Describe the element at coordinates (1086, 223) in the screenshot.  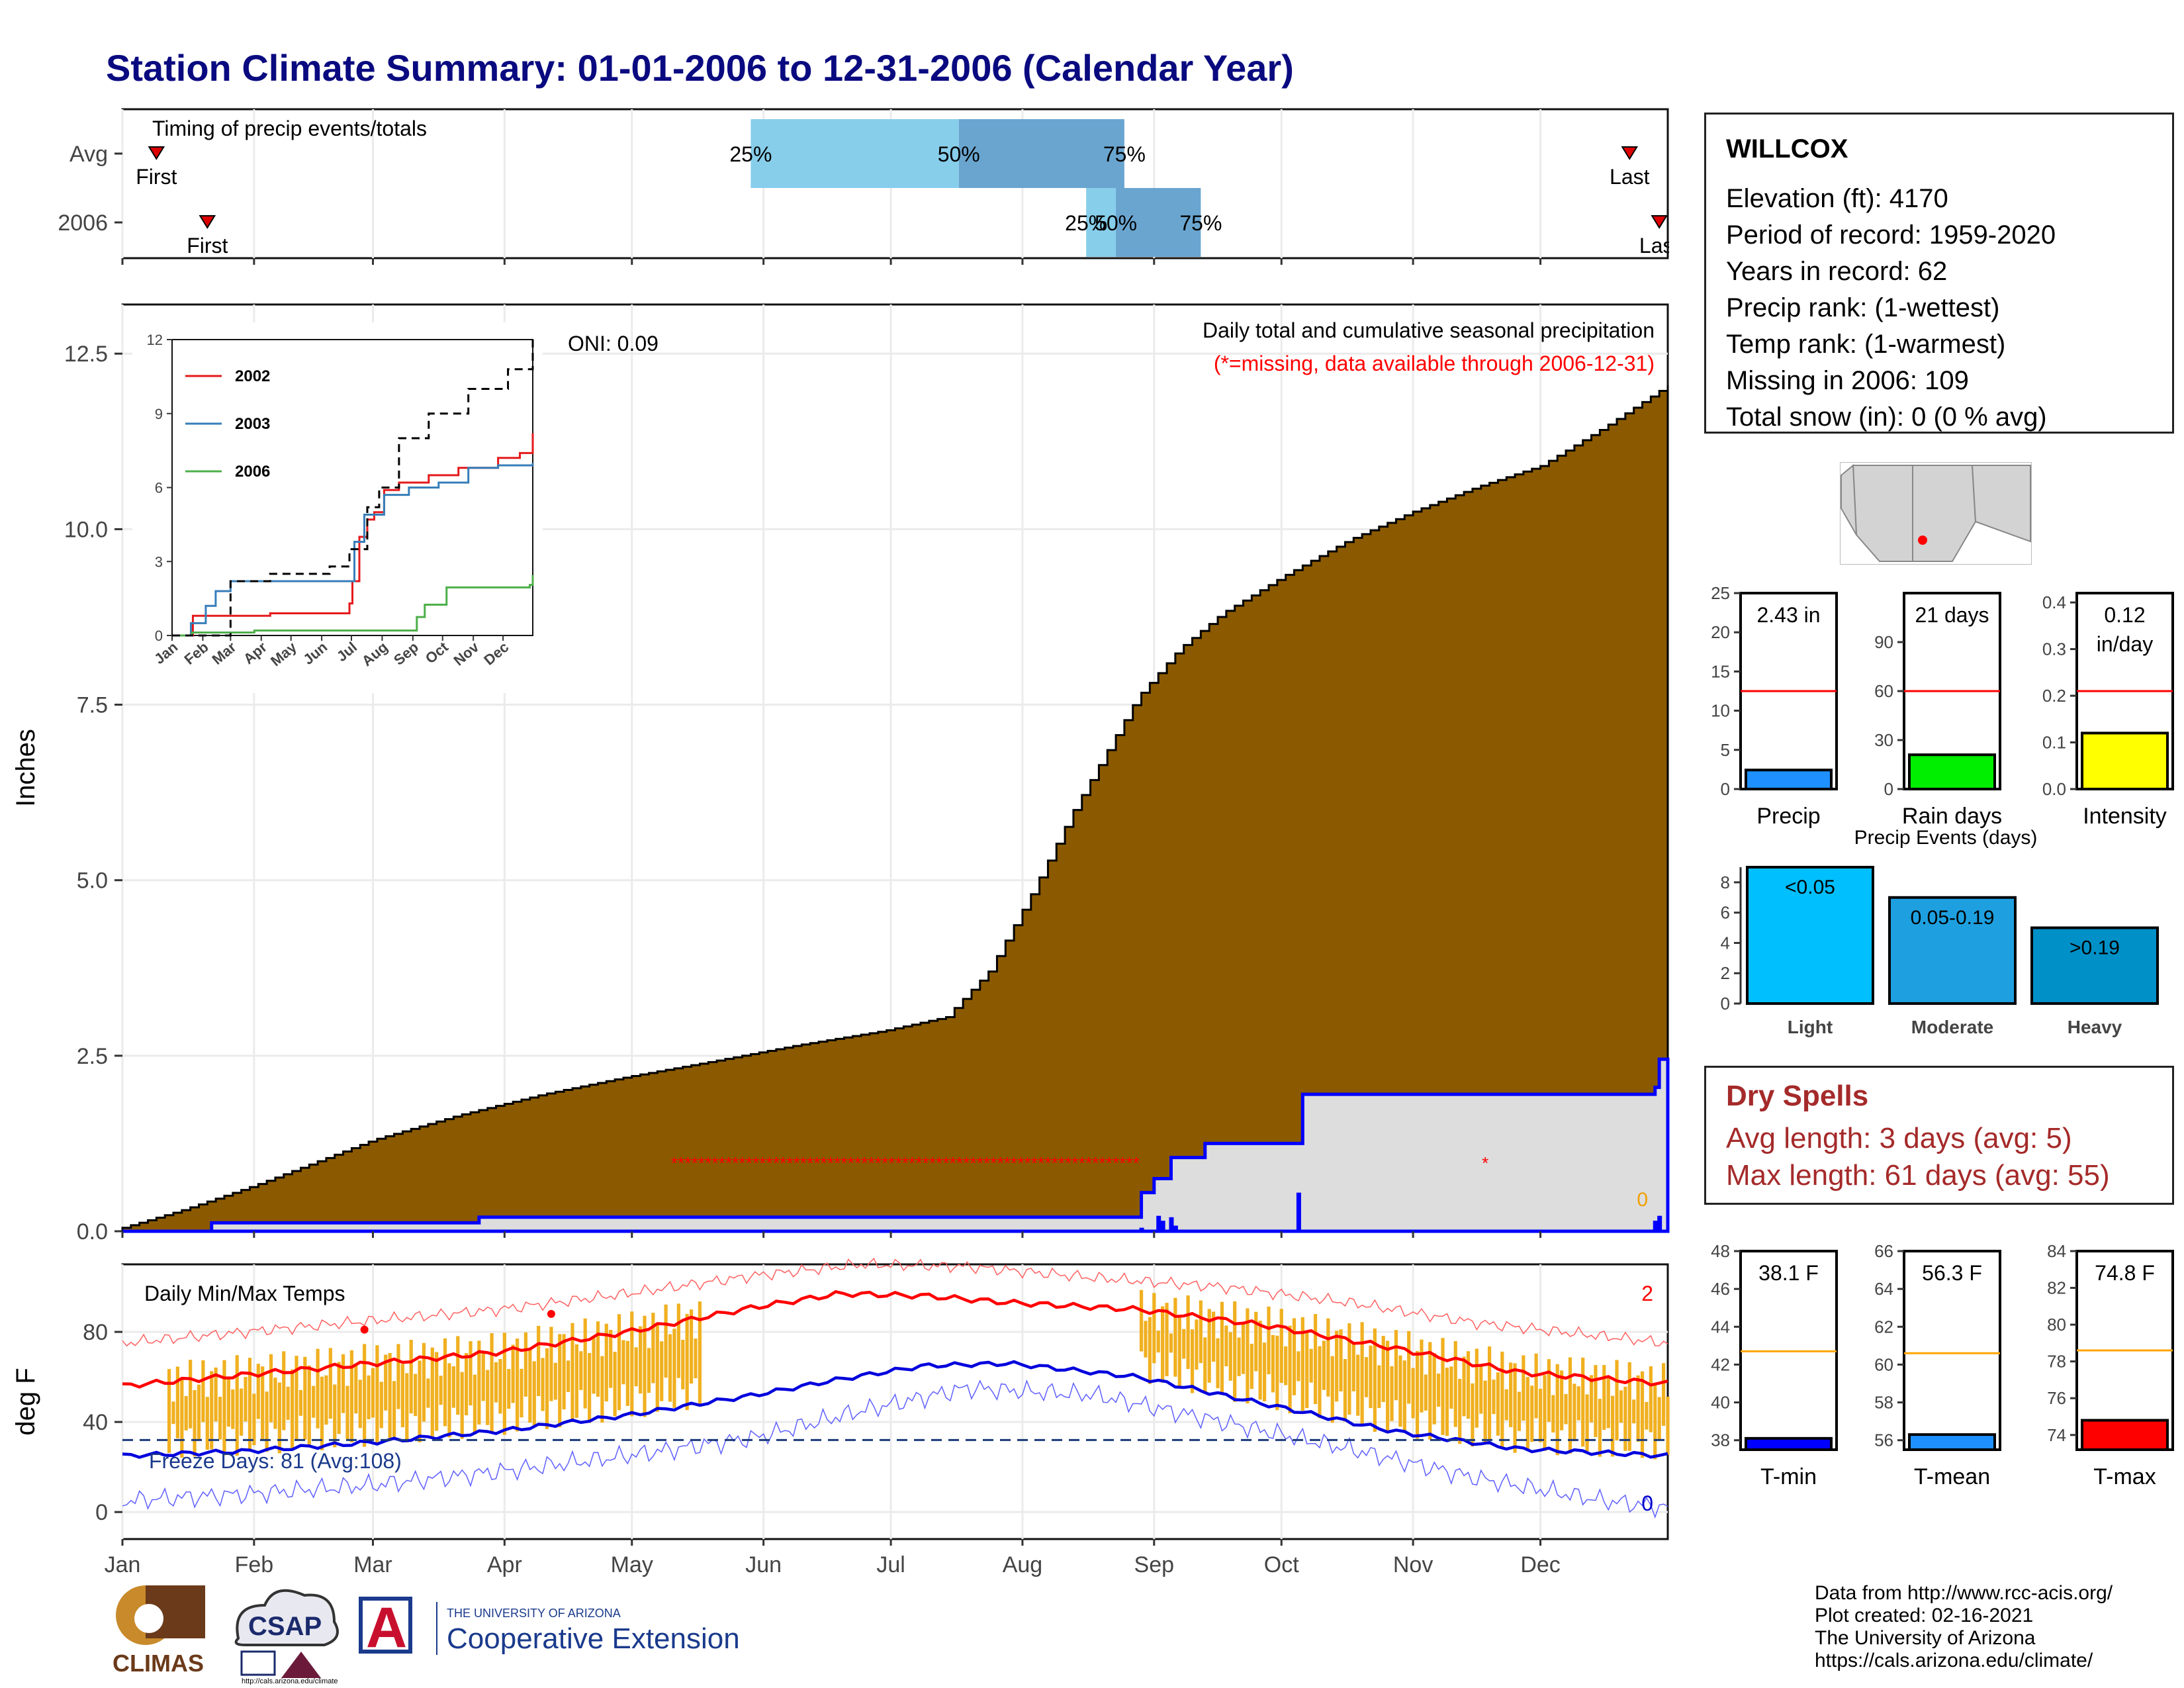
I see `timing-p25-label: 25%` at that location.